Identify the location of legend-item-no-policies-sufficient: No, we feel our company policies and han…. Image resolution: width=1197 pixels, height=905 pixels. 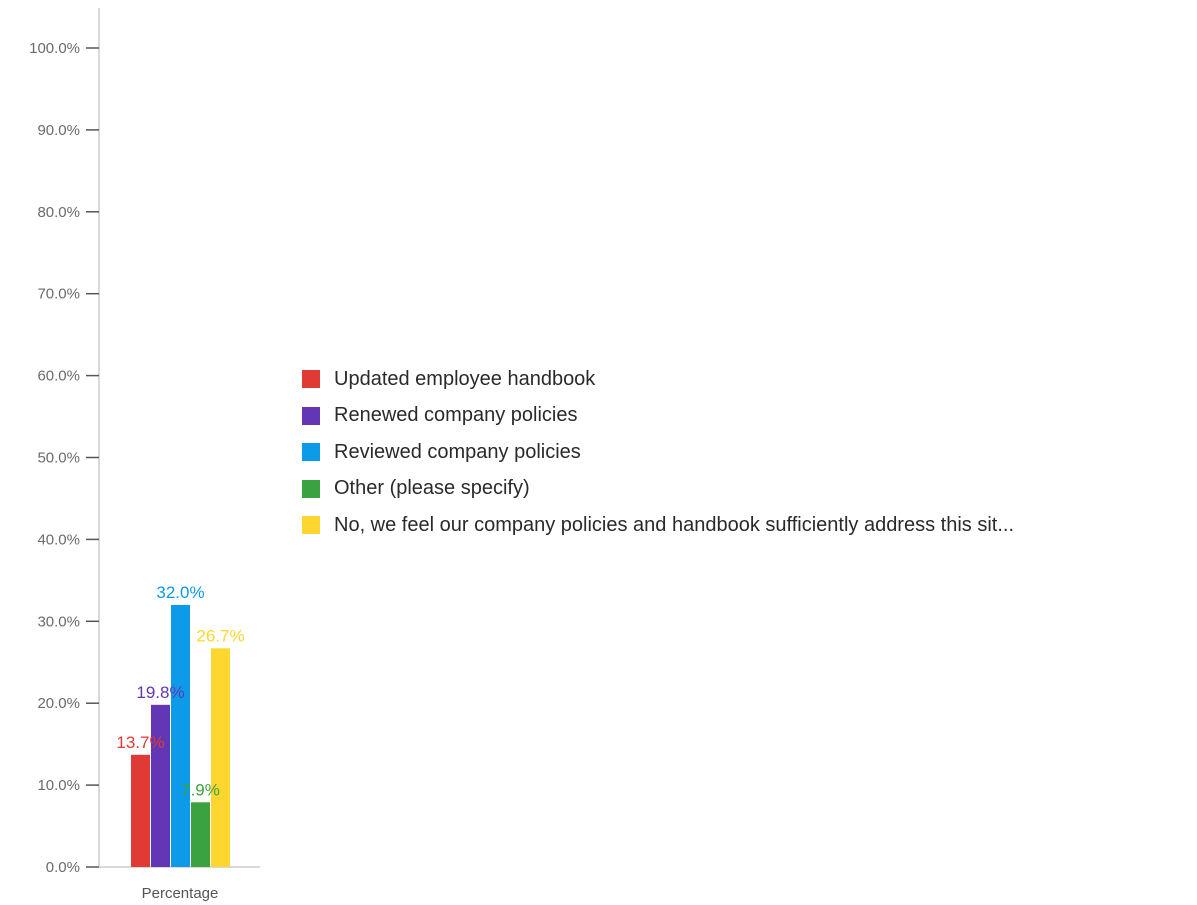
(658, 525).